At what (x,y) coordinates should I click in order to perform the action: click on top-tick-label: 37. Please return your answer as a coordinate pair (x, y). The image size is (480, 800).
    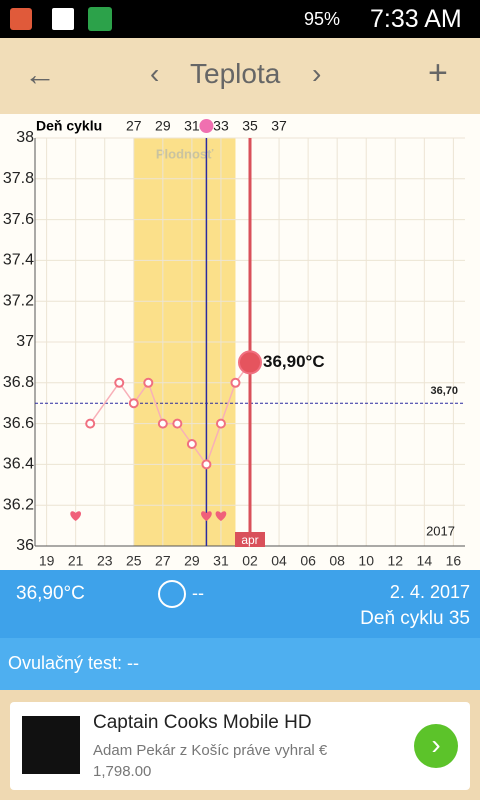
    Looking at the image, I should click on (279, 126).